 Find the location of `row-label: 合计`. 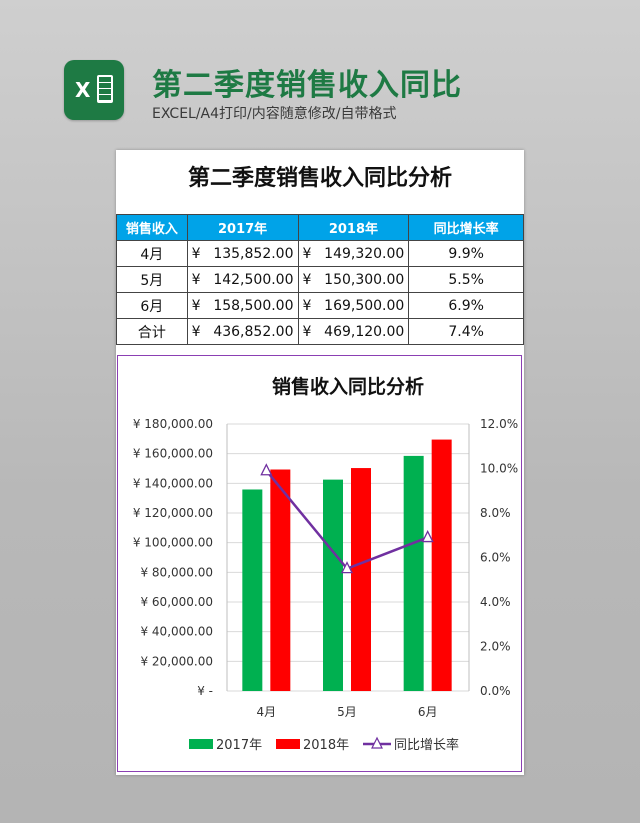

row-label: 合计 is located at coordinates (152, 331).